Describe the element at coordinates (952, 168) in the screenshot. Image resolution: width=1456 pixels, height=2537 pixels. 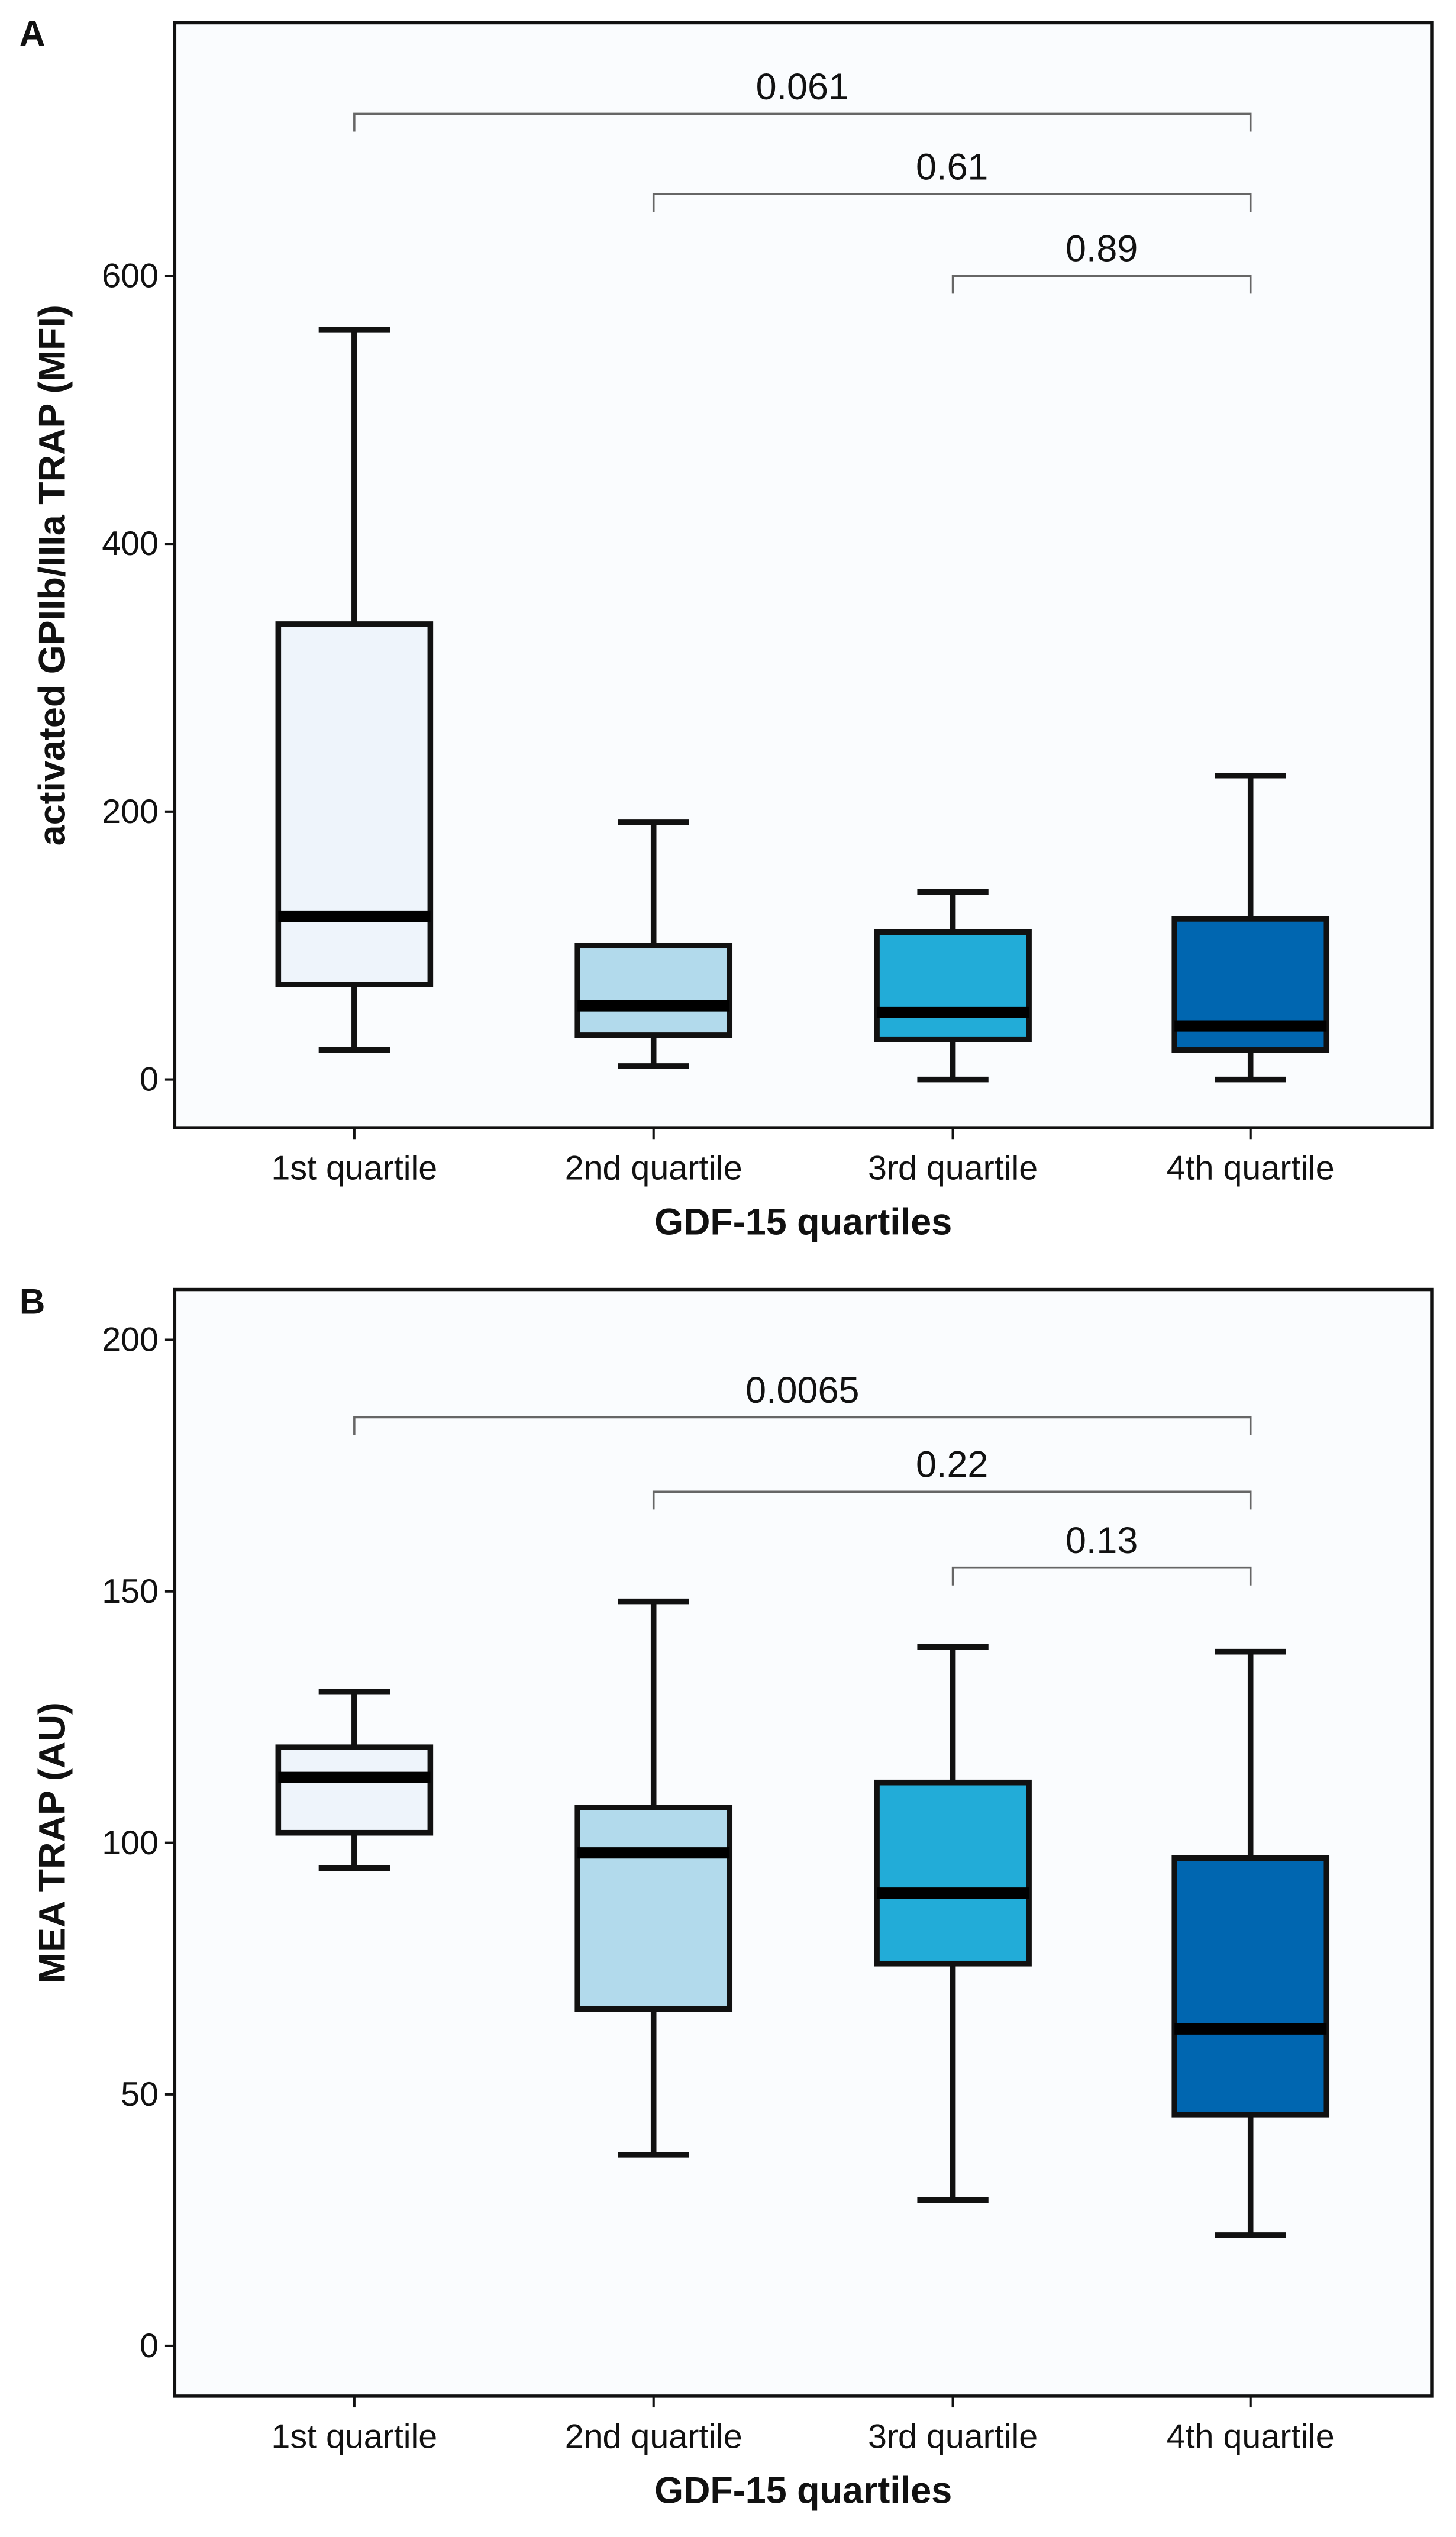
I see `p-value-label: 0.61` at that location.